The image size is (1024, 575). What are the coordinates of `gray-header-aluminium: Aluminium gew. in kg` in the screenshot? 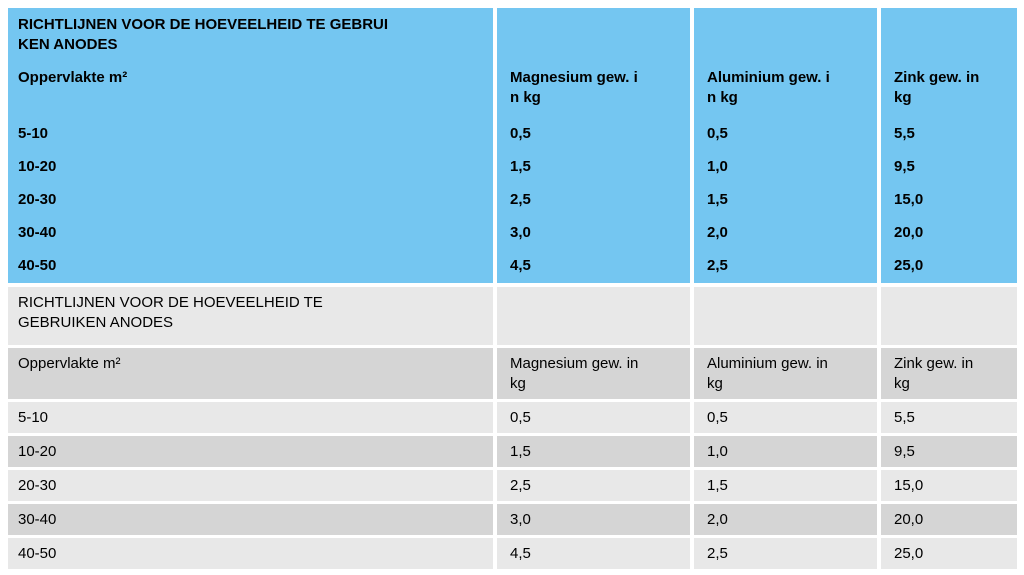 It's located at (783, 372).